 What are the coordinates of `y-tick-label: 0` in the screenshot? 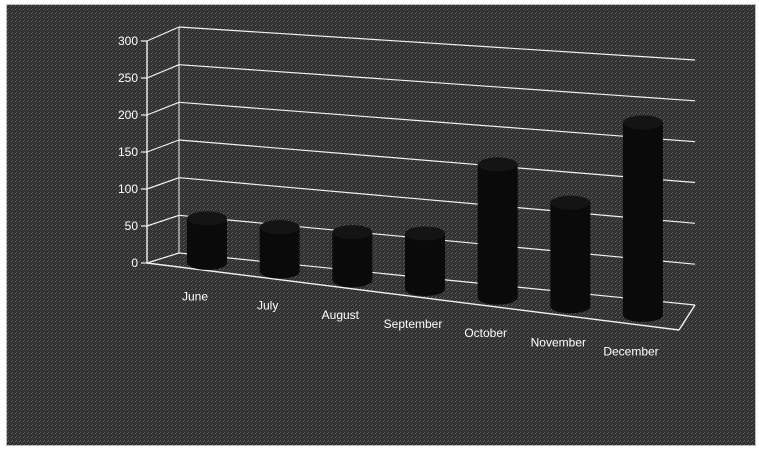 It's located at (134, 263).